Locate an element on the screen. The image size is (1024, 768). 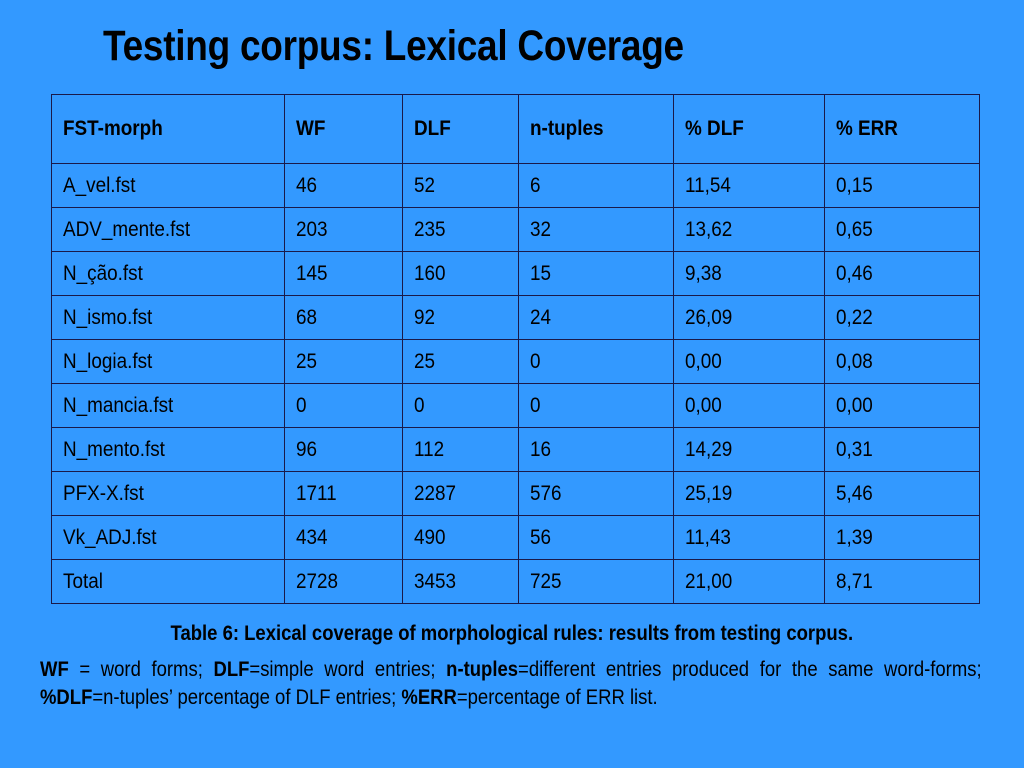
table-cell: 203 is located at coordinates (343, 229).